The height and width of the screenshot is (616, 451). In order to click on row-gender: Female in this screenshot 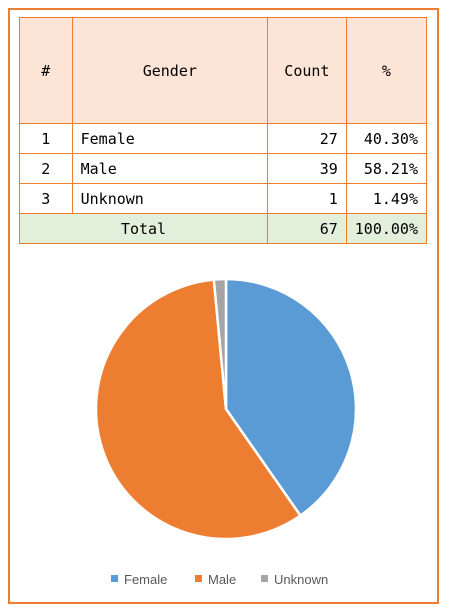, I will do `click(170, 138)`.